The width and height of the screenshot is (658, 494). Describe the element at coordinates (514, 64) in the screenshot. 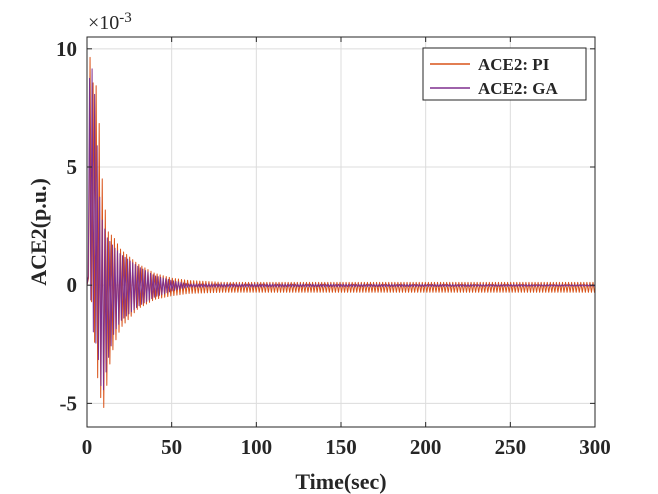

I see `legend-label-pi: ACE2: PI` at that location.